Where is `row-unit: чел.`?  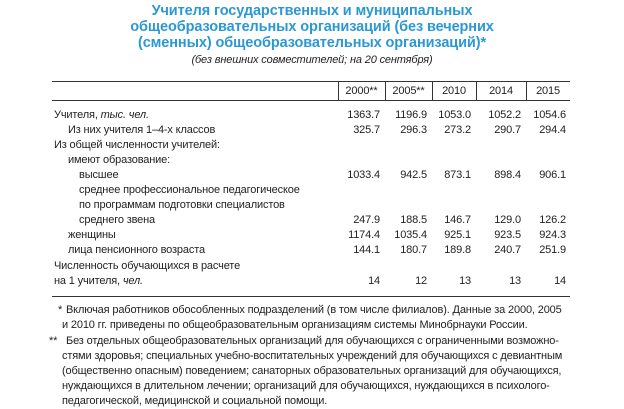
row-unit: чел. is located at coordinates (132, 281).